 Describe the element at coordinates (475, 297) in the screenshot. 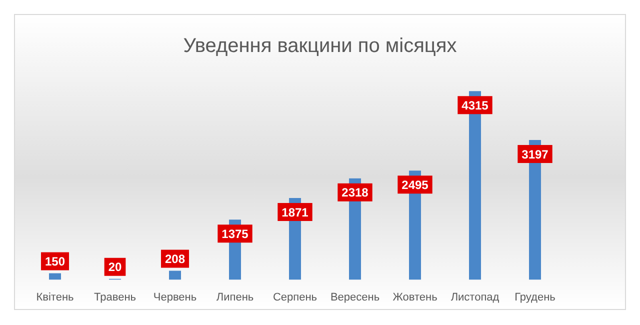

I see `x-tick-label: Листопад` at that location.